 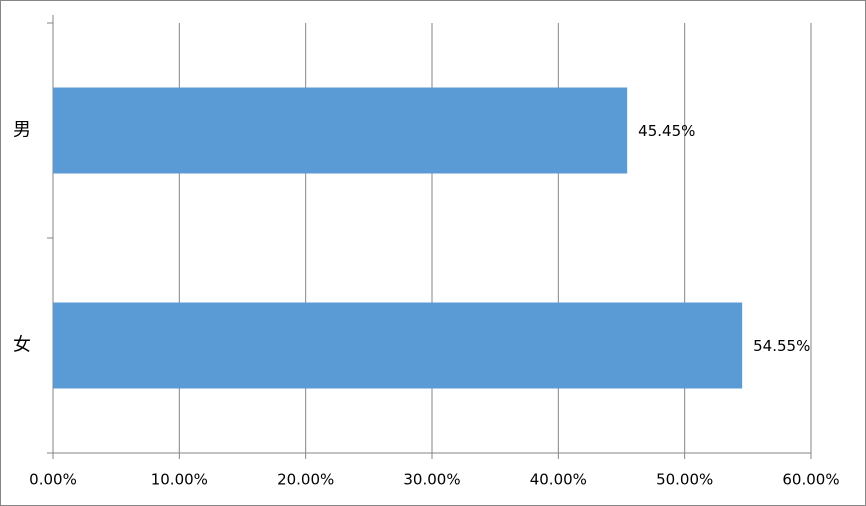 What do you see at coordinates (684, 480) in the screenshot?
I see `x-tick-label: 50.00%` at bounding box center [684, 480].